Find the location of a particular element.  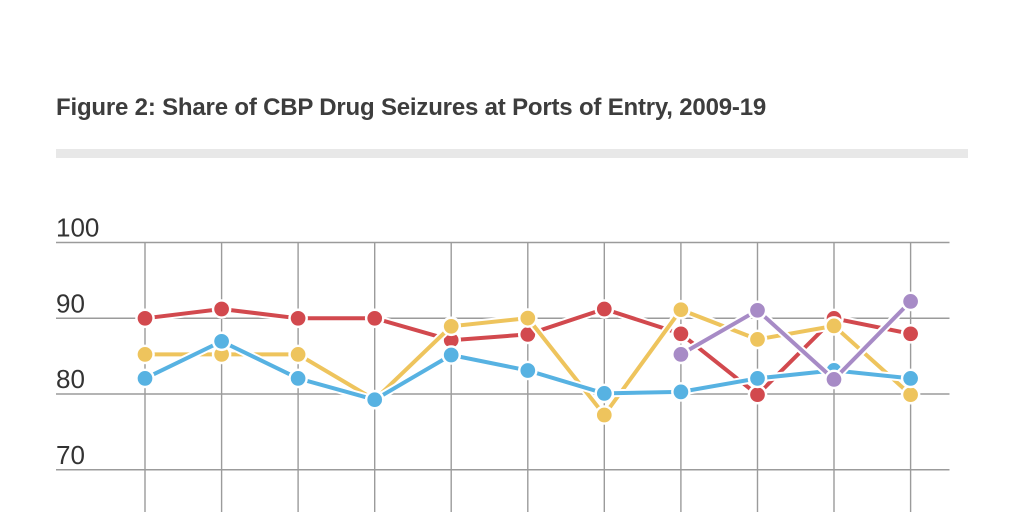

svg-text: 90 is located at coordinates (70, 303).